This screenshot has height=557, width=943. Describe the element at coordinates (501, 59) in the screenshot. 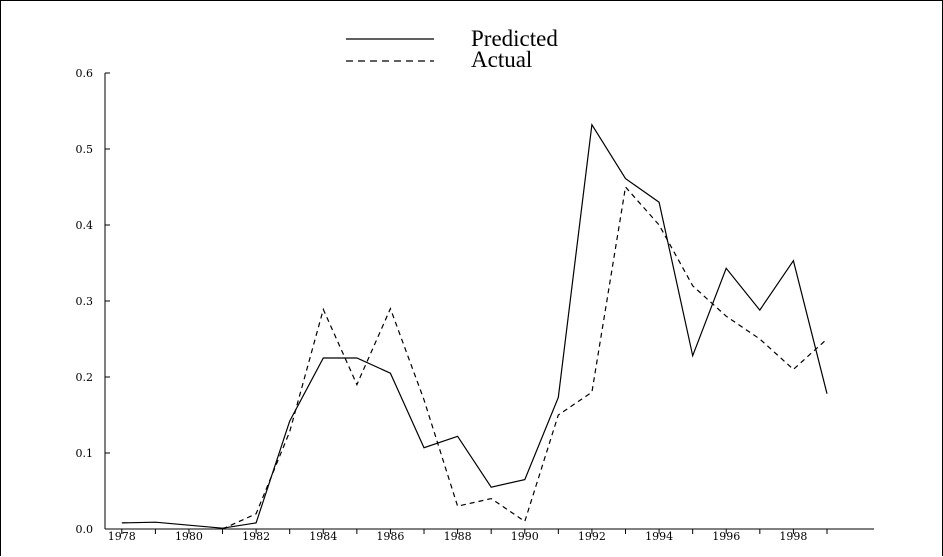

I see `legend-label-actual: Actual` at that location.